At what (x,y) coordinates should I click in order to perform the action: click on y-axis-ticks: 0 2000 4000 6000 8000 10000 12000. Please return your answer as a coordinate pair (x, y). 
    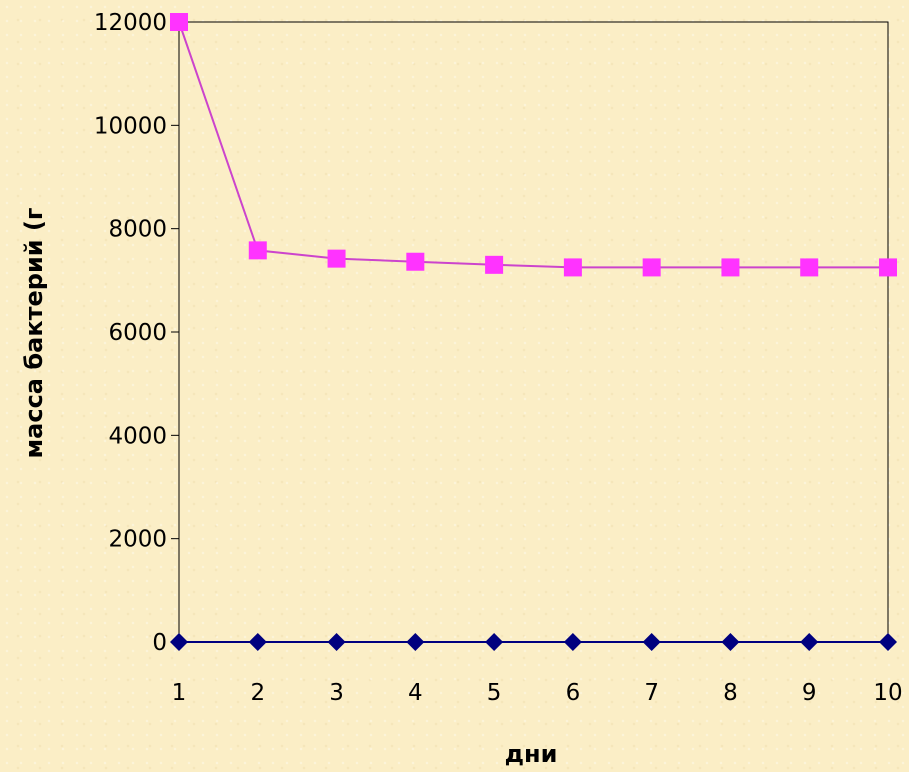
    Looking at the image, I should click on (136, 333).